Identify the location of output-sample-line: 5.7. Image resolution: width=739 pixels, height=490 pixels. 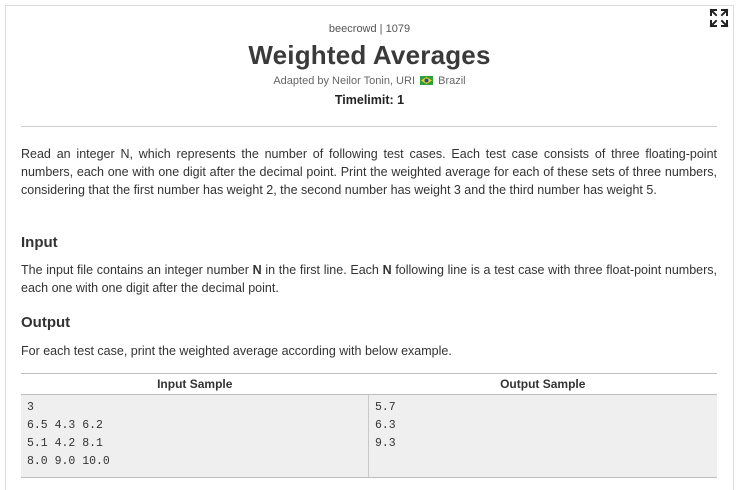
(385, 407).